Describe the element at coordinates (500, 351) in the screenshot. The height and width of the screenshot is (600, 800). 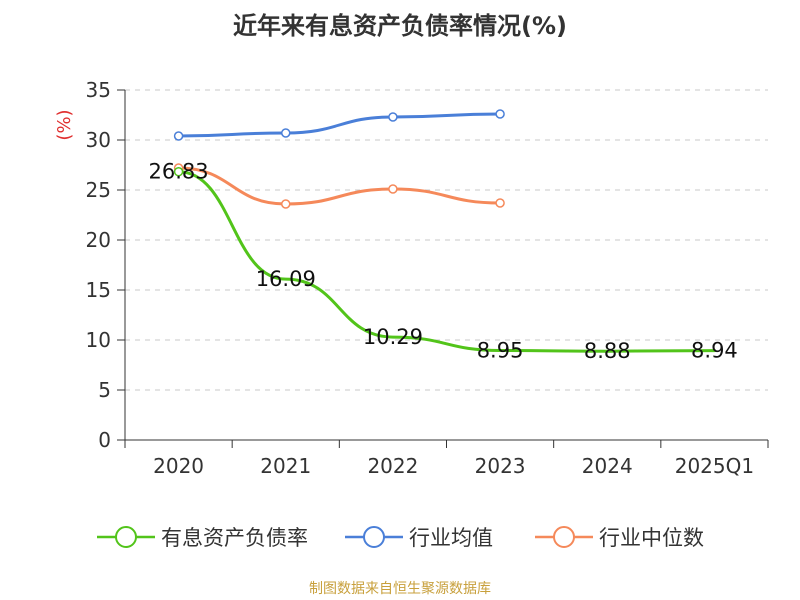
I see `data-label: 8.95` at that location.